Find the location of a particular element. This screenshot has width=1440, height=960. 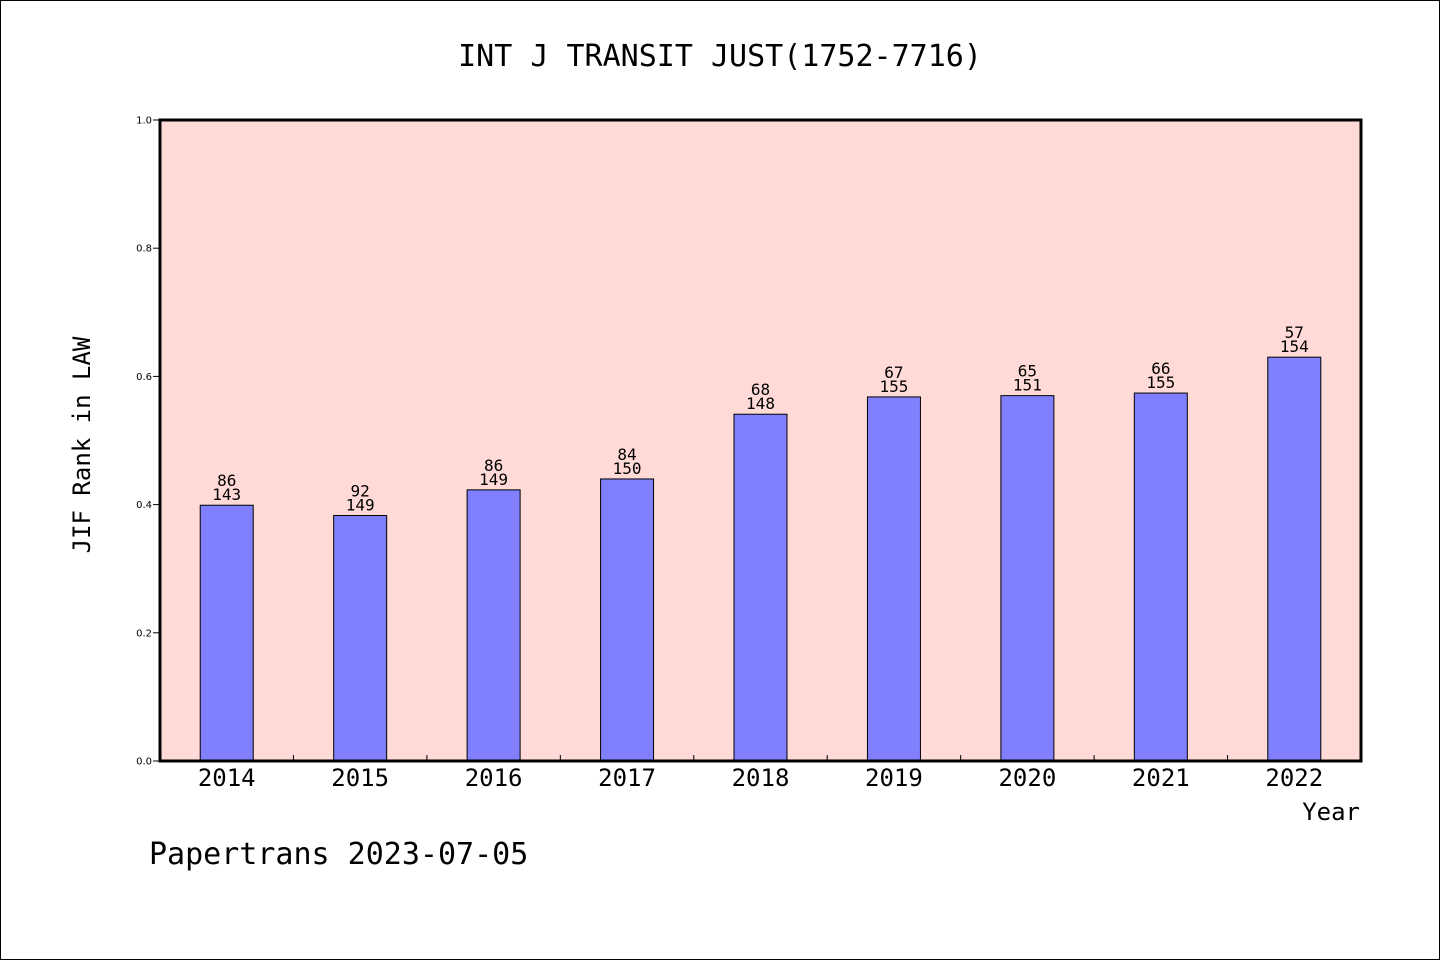

bar-label-rank: 84 is located at coordinates (626, 454).